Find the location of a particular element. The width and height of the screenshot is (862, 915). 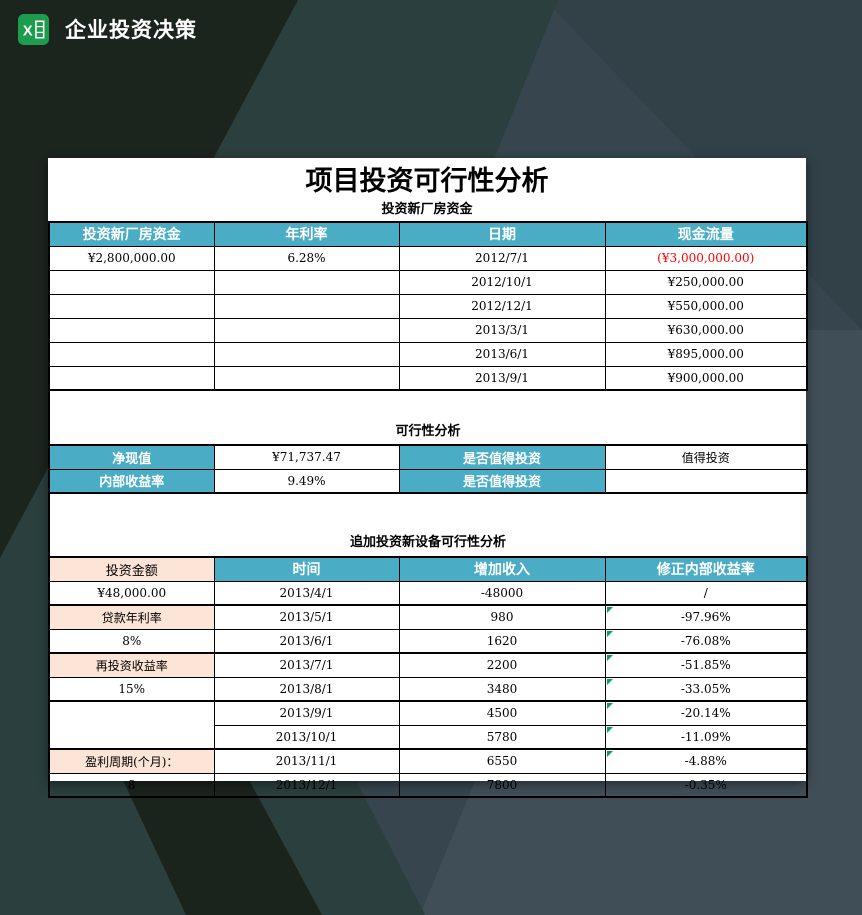

svg-text: X is located at coordinates (28, 31).